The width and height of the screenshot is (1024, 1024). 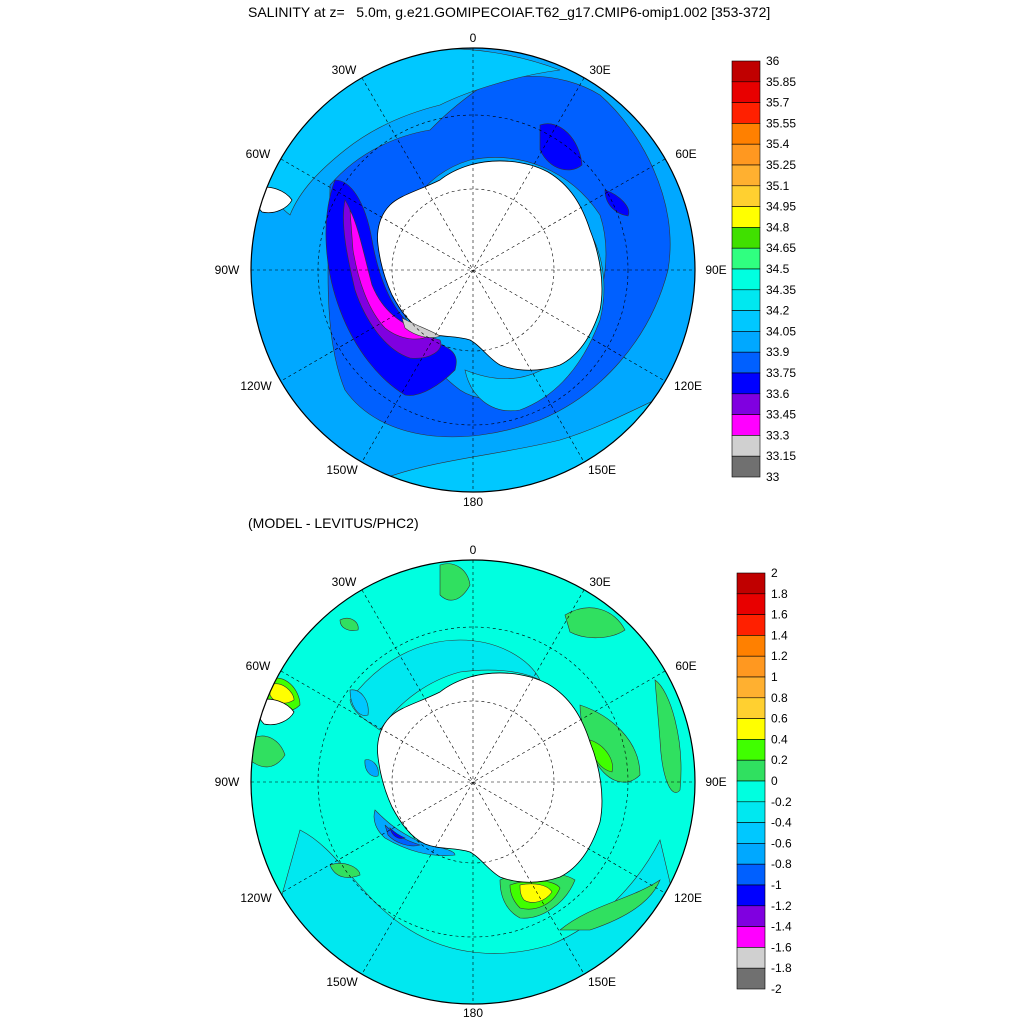 I want to click on difference-colorbar-label: -1, so click(x=776, y=885).